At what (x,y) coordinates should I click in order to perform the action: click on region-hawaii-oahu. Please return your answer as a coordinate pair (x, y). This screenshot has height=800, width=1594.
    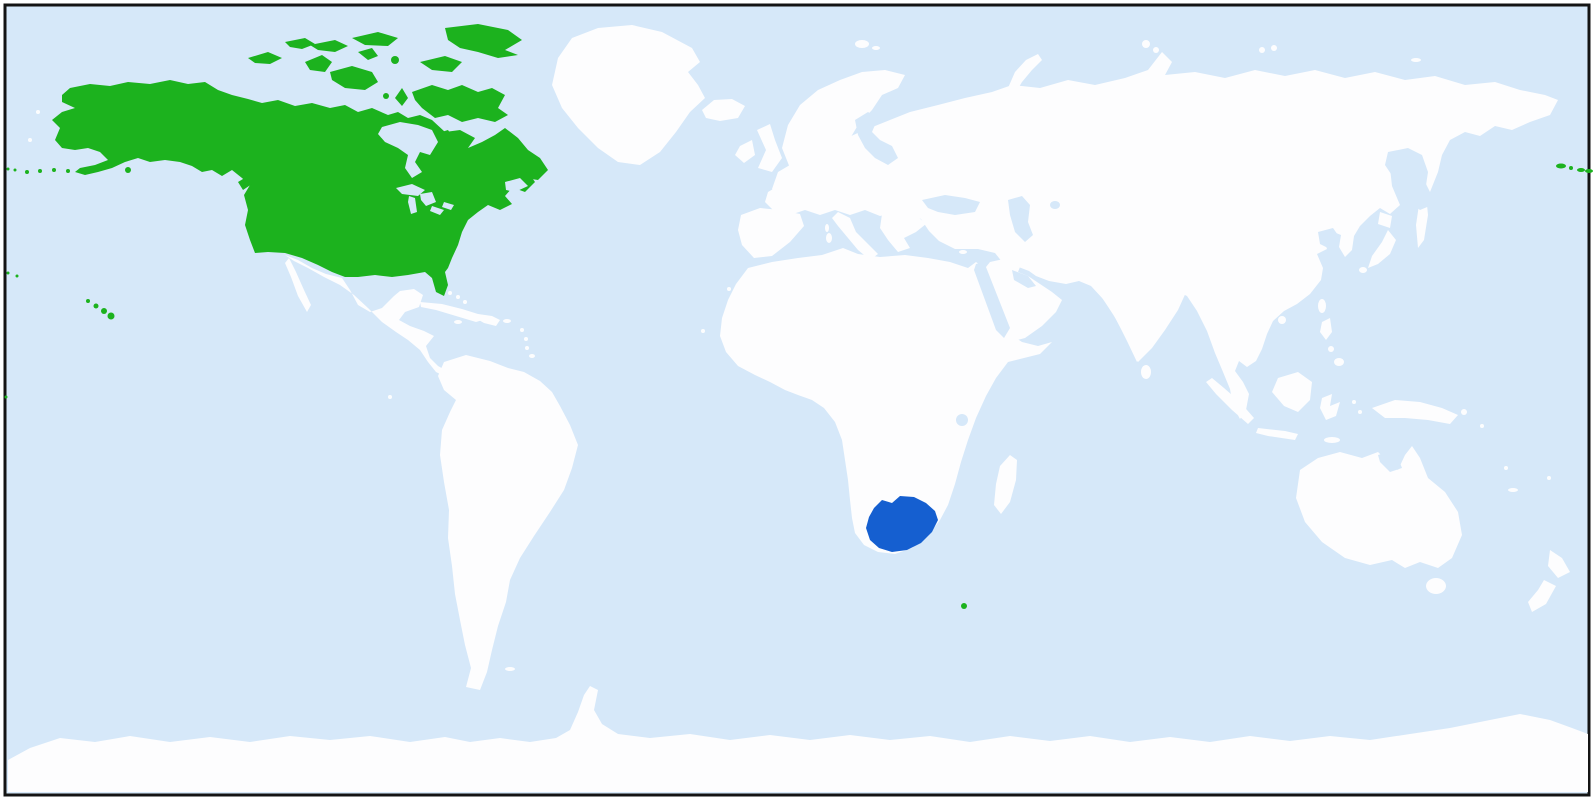
    Looking at the image, I should click on (96, 306).